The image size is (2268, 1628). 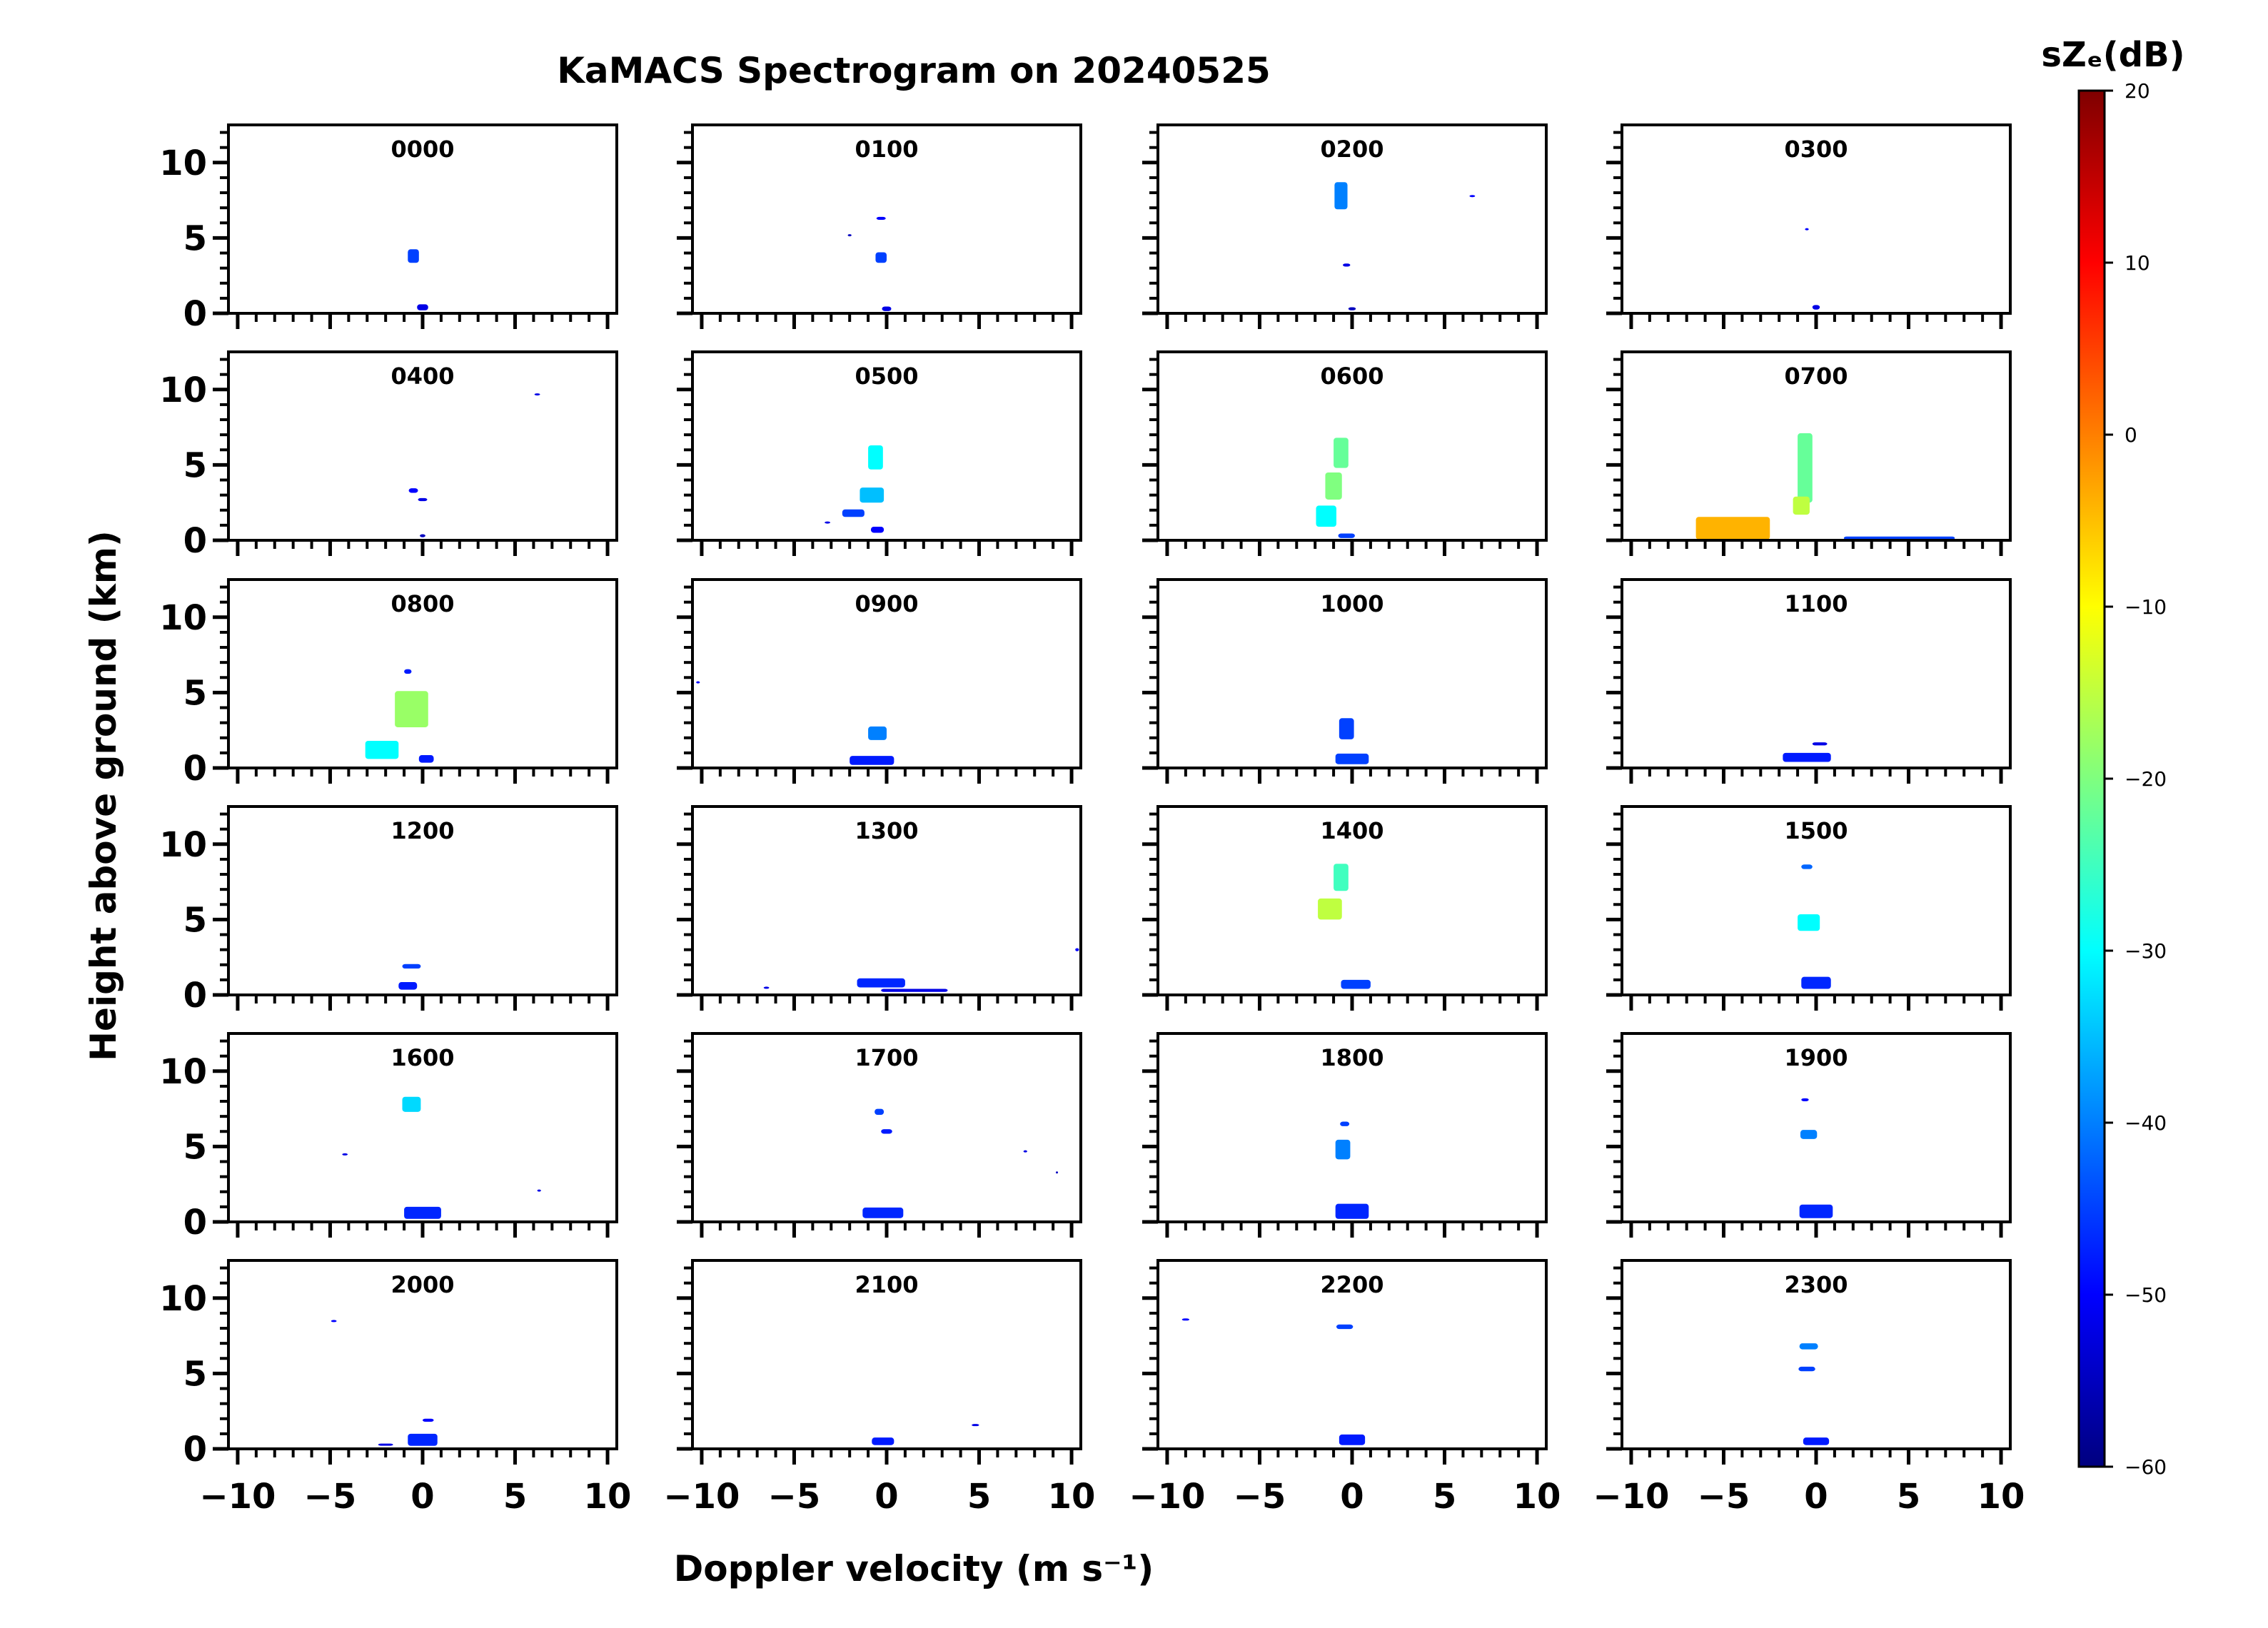 I want to click on colorbar-tick-label: −50, so click(x=2146, y=1295).